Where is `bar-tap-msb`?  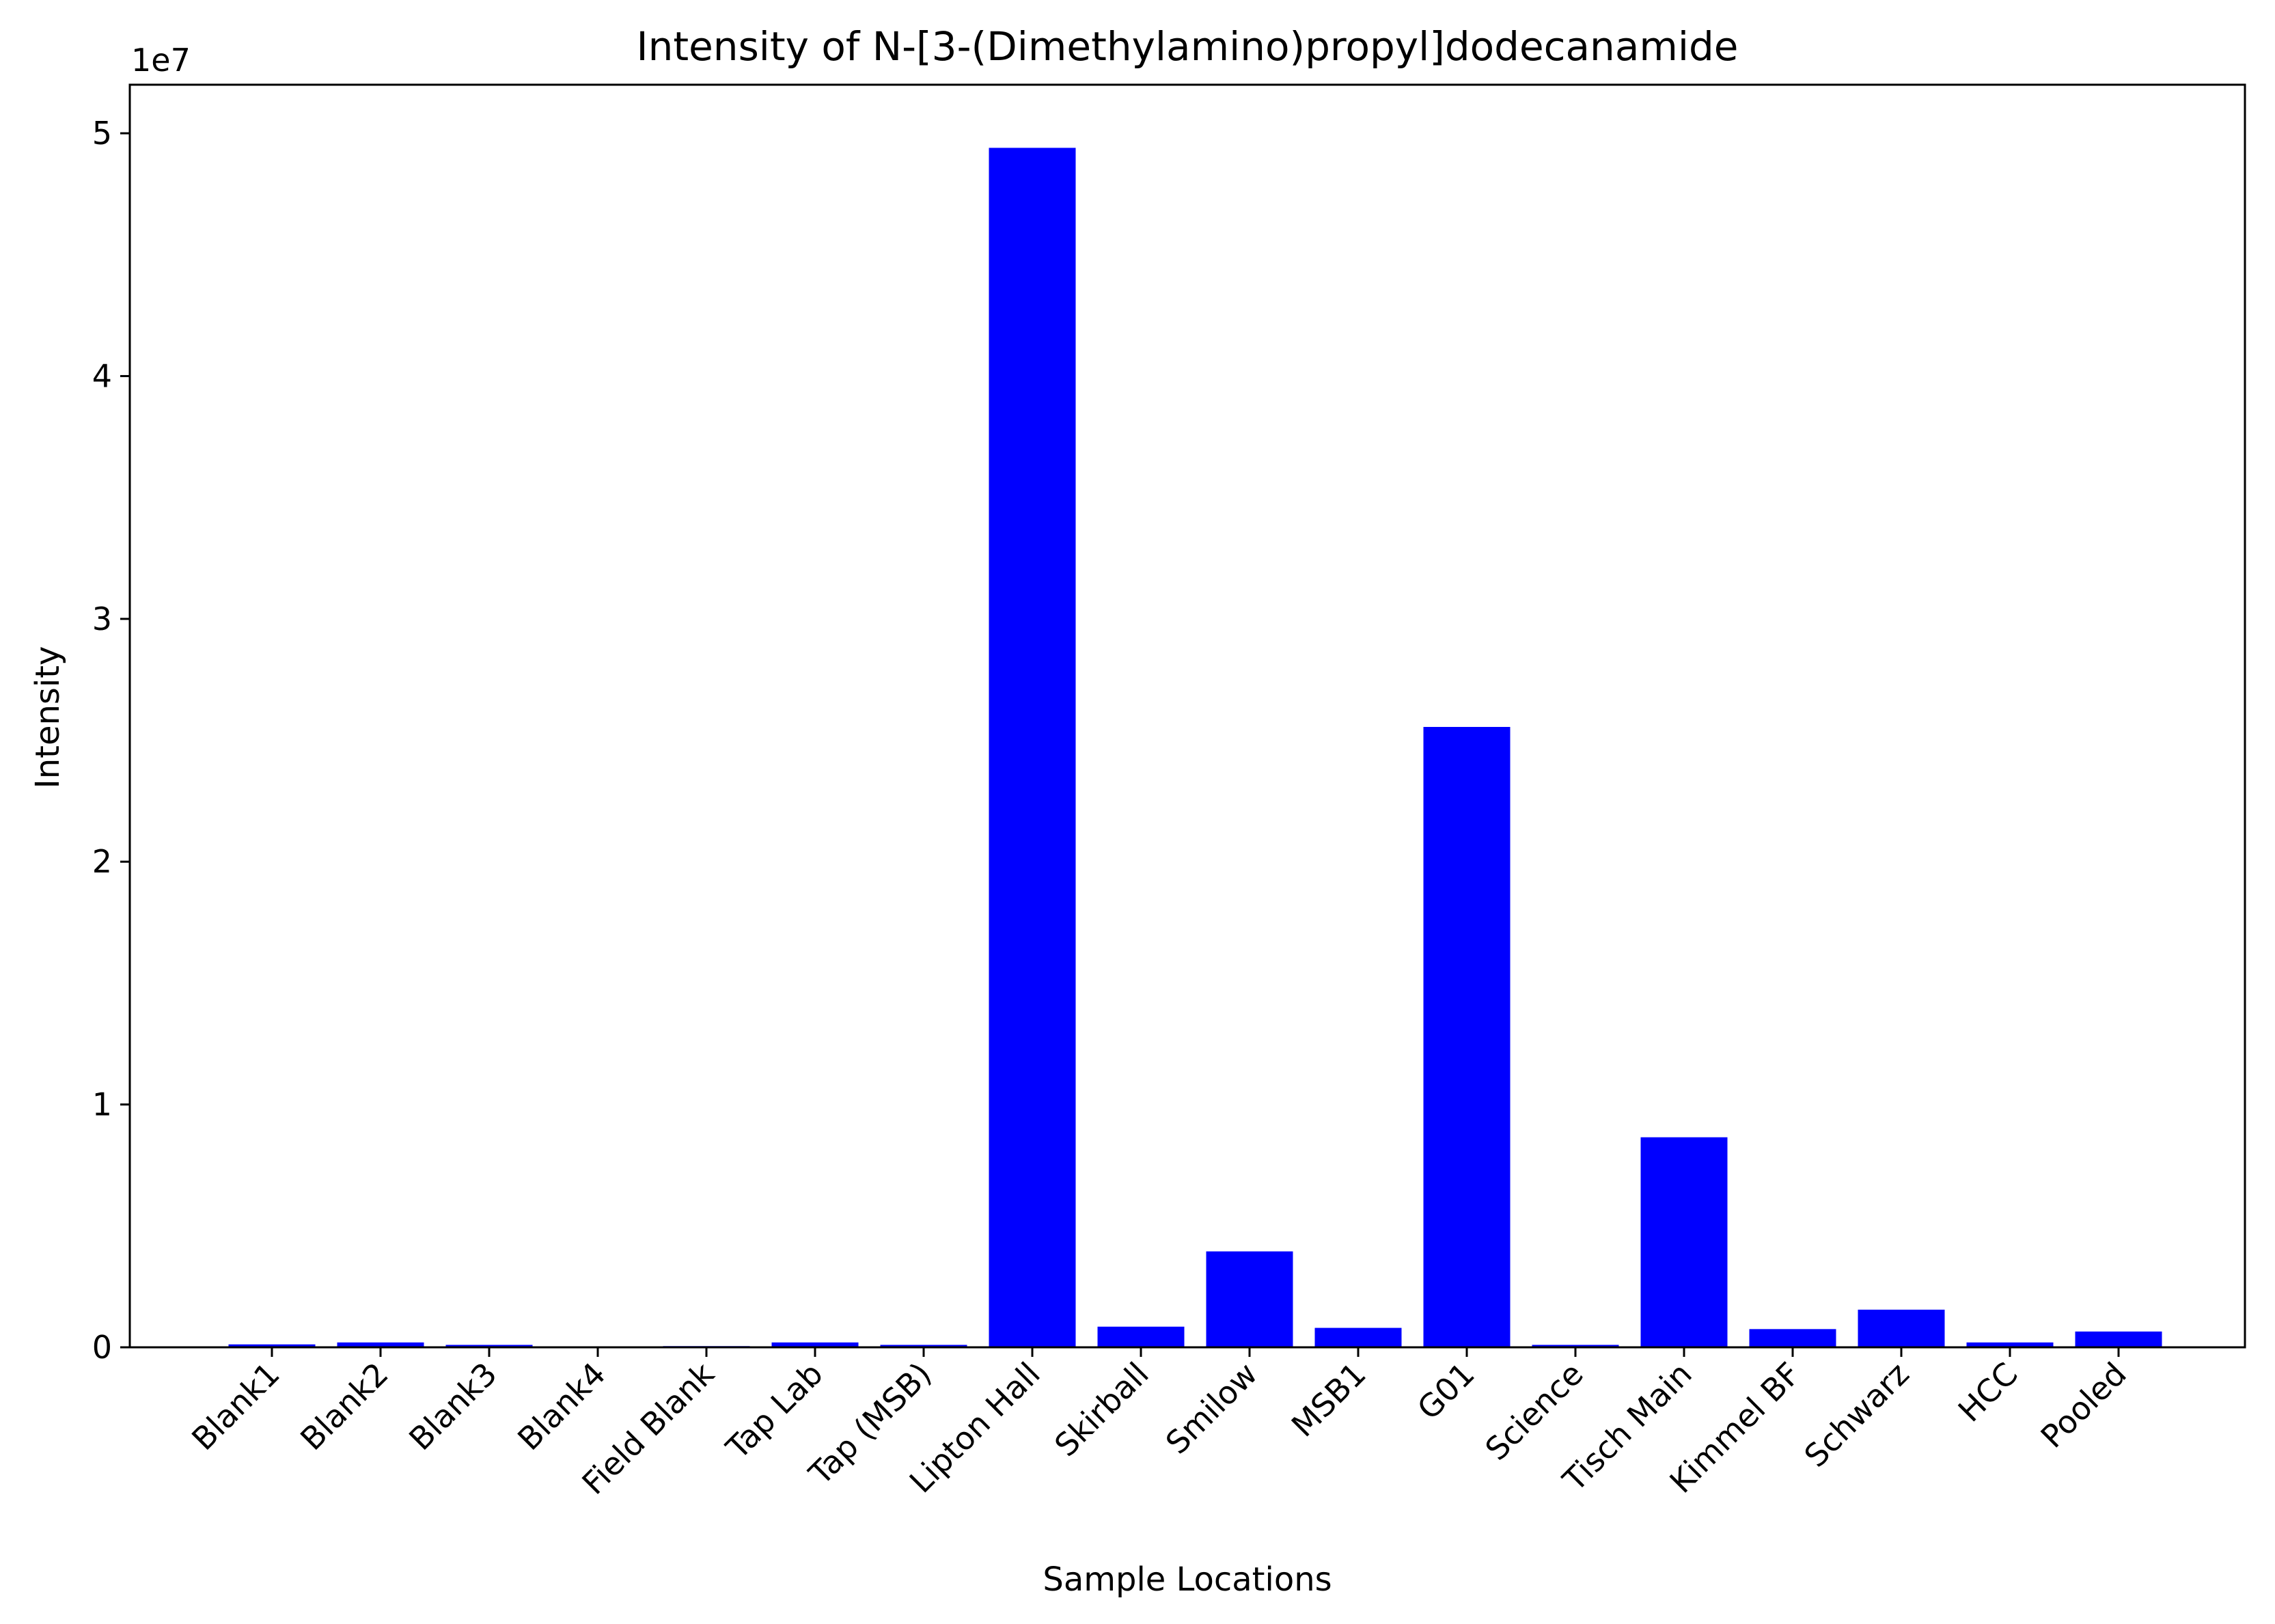
bar-tap-msb is located at coordinates (923, 1346).